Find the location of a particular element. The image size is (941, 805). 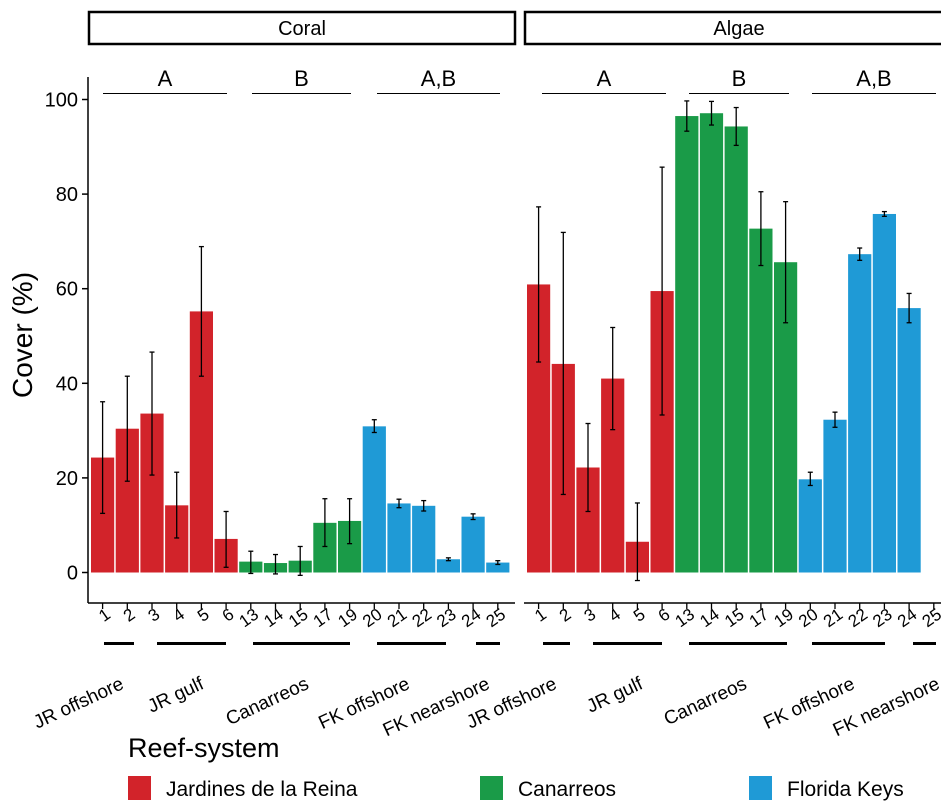

strip-label-coral: Coral is located at coordinates (302, 29).